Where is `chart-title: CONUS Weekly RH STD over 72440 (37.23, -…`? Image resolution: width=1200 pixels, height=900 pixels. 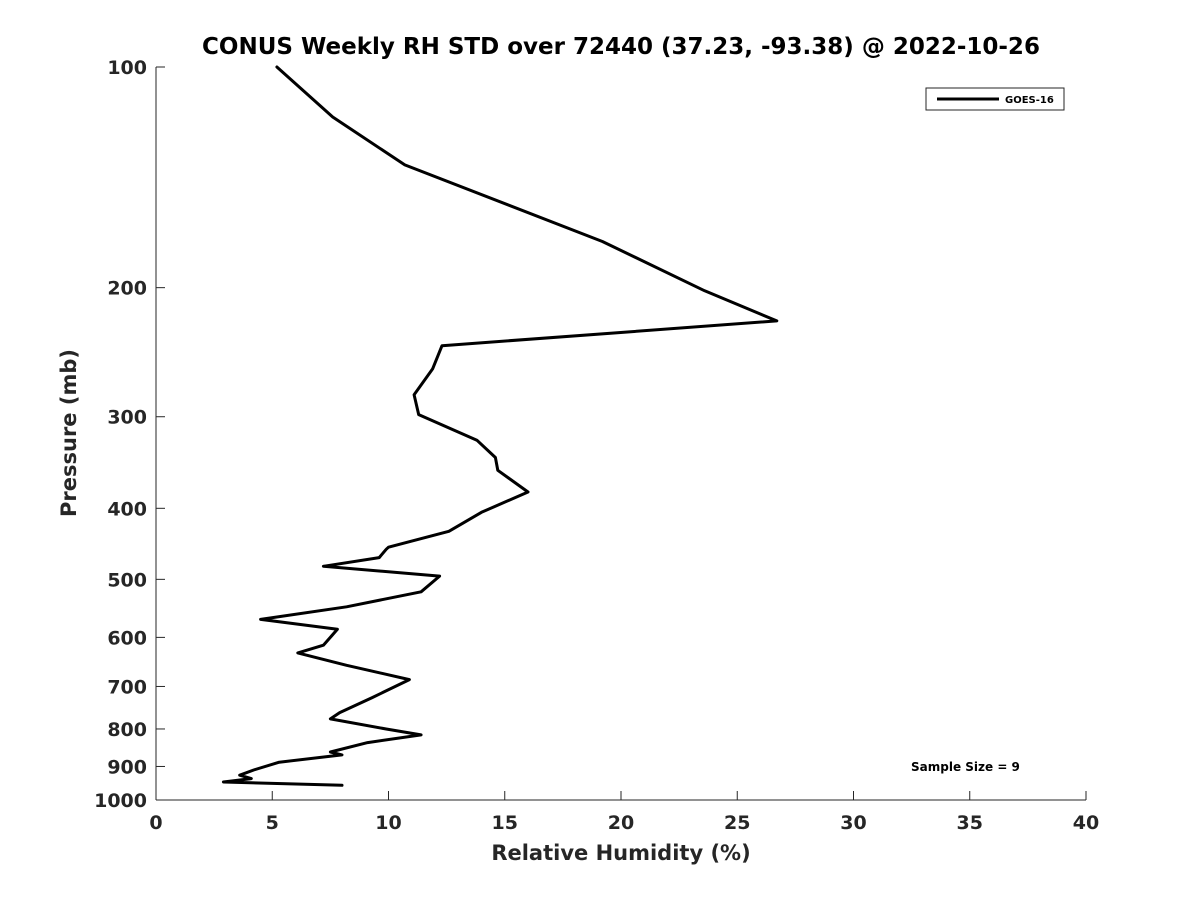 chart-title: CONUS Weekly RH STD over 72440 (37.23, -… is located at coordinates (621, 47).